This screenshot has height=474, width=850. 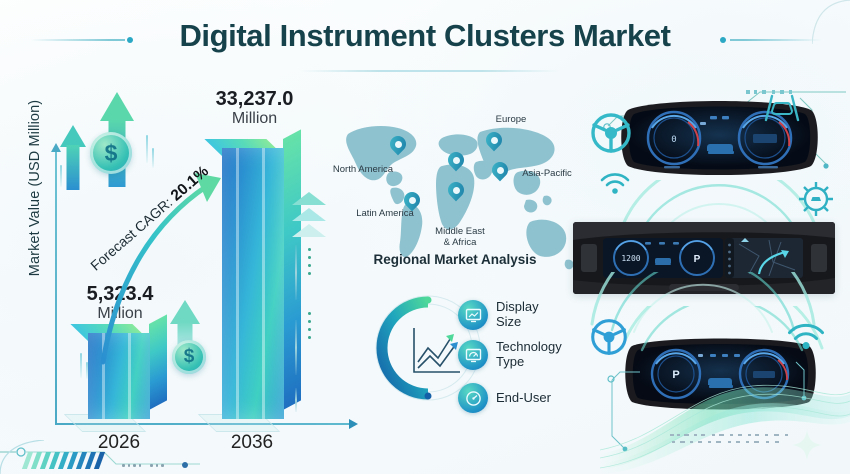 I want to click on segment-technology-type-label: Technology Type, so click(x=529, y=354).